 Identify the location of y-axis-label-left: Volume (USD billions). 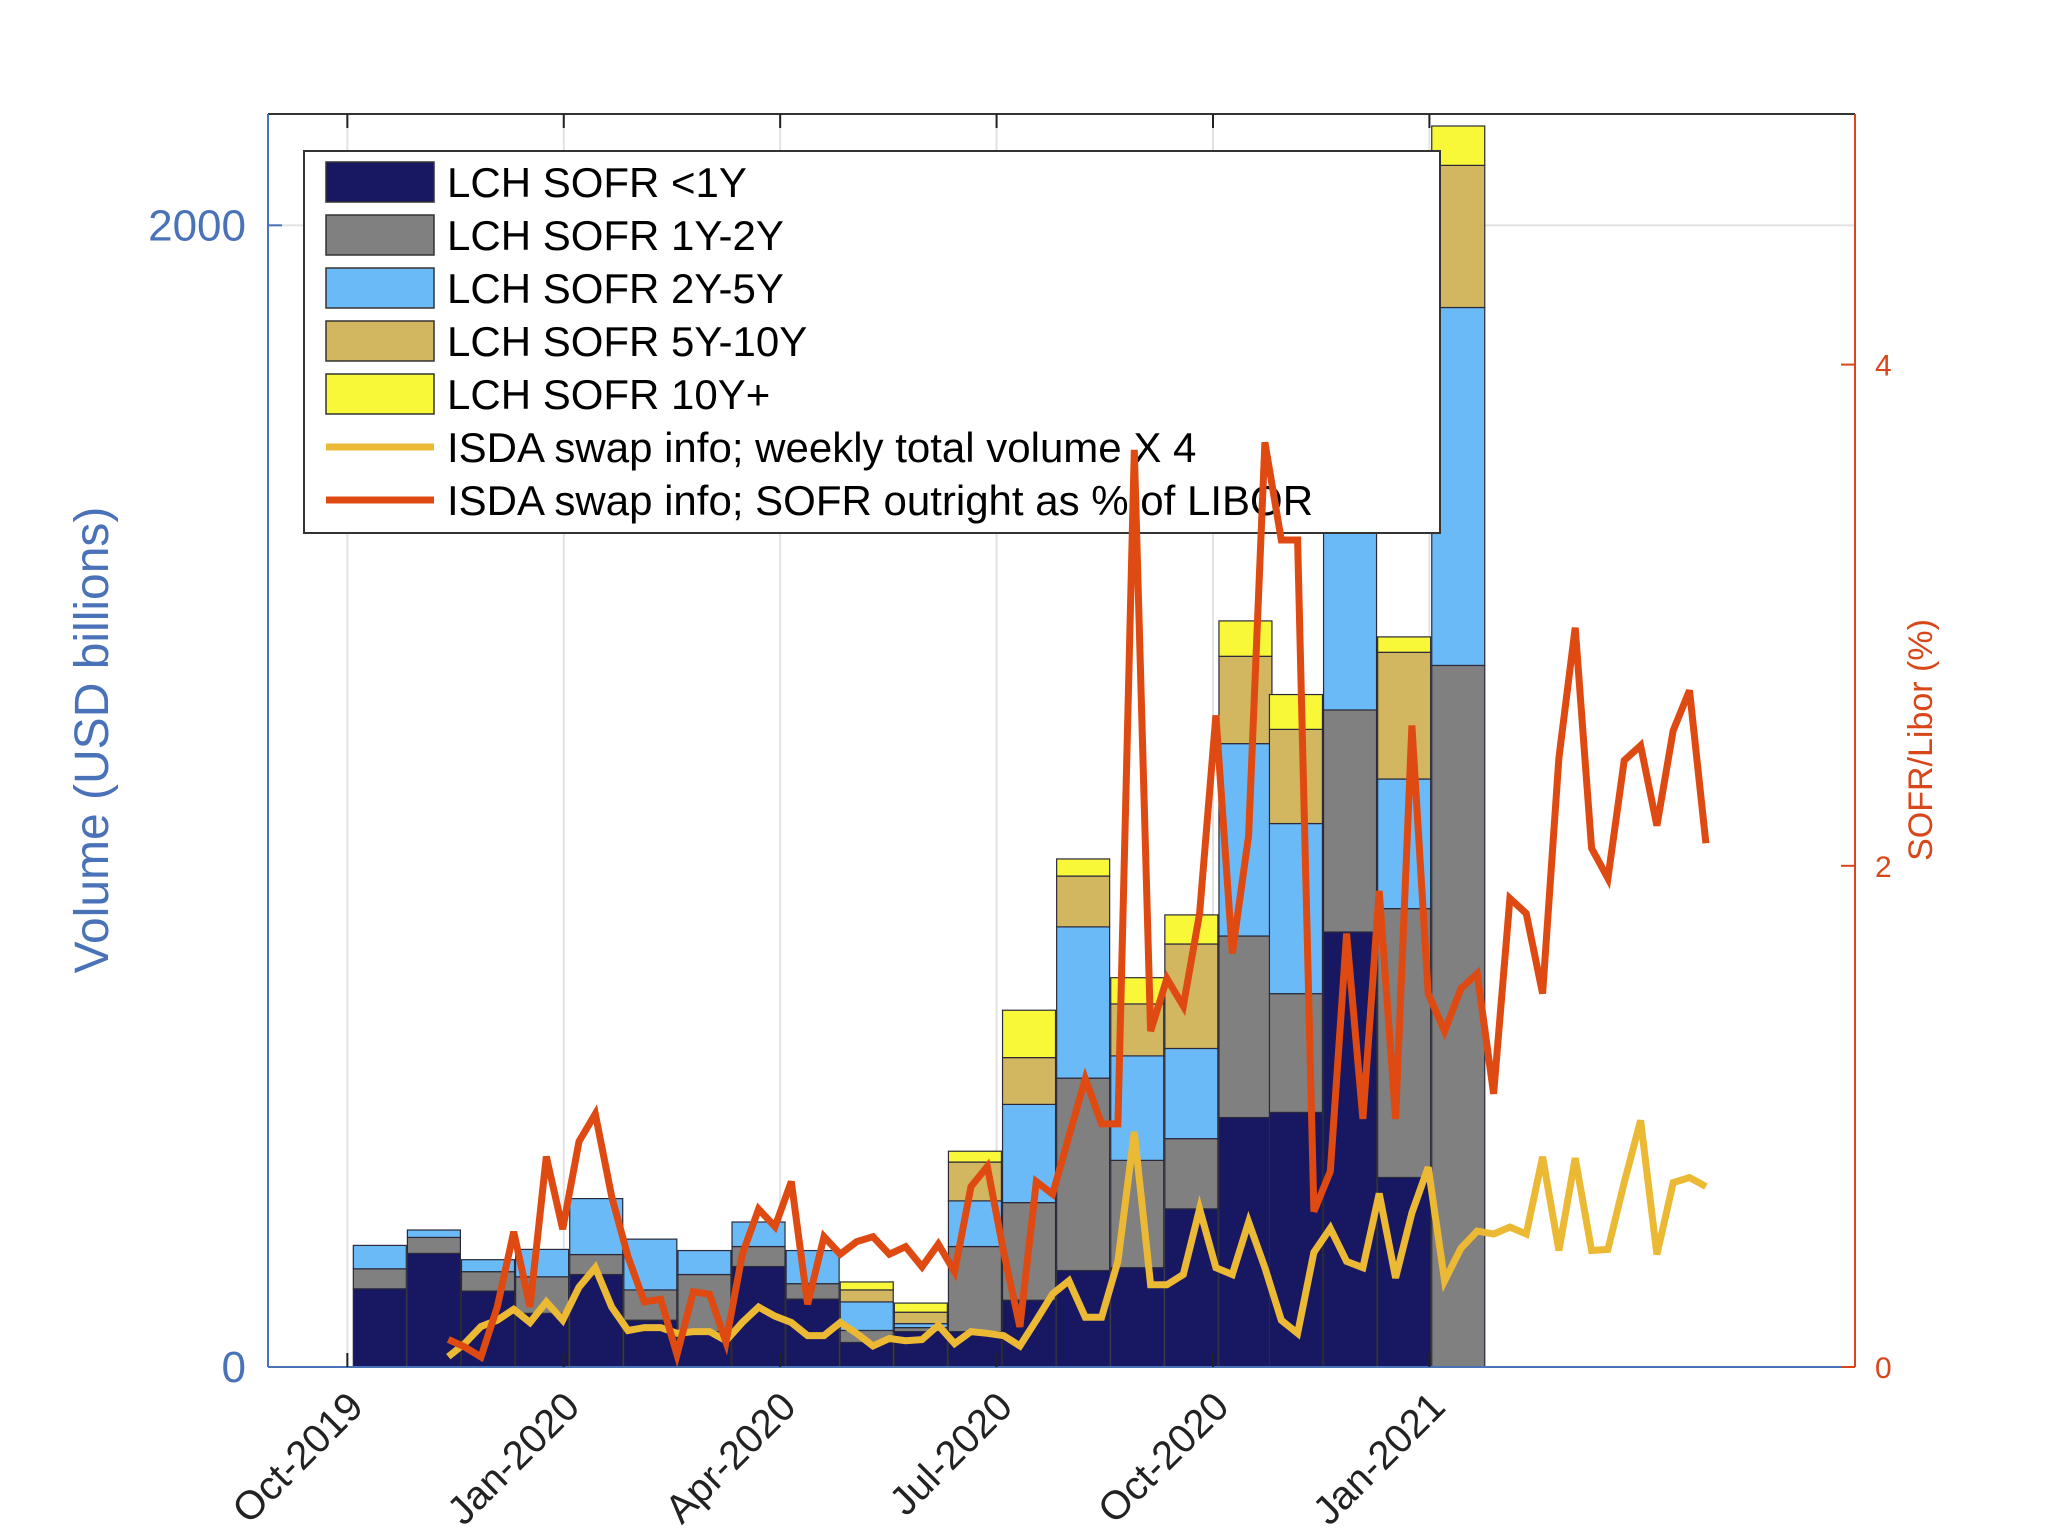
(92, 740).